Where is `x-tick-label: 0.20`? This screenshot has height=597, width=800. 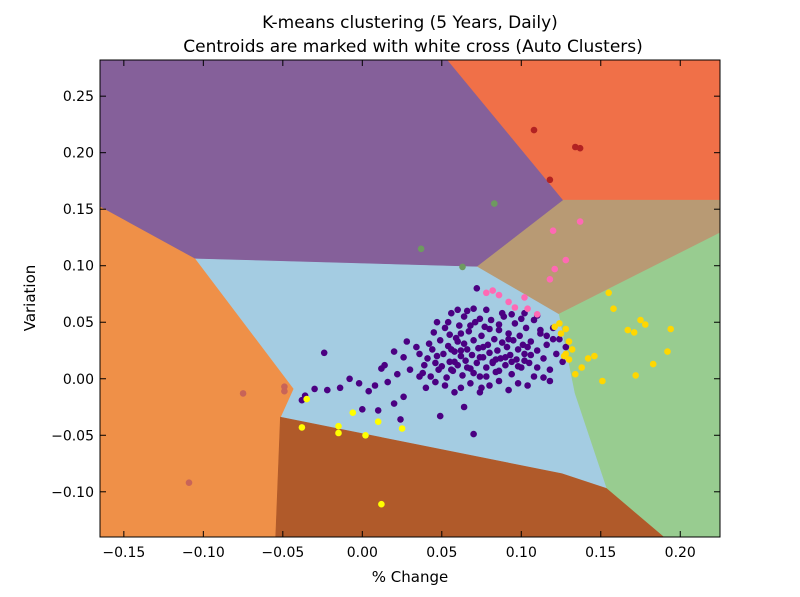
x-tick-label: 0.20 is located at coordinates (680, 553).